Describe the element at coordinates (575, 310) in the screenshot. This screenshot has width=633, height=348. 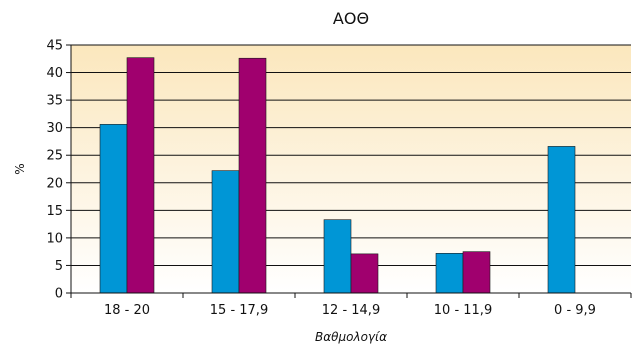
I see `x-tick-label: 0 - 9,9` at that location.